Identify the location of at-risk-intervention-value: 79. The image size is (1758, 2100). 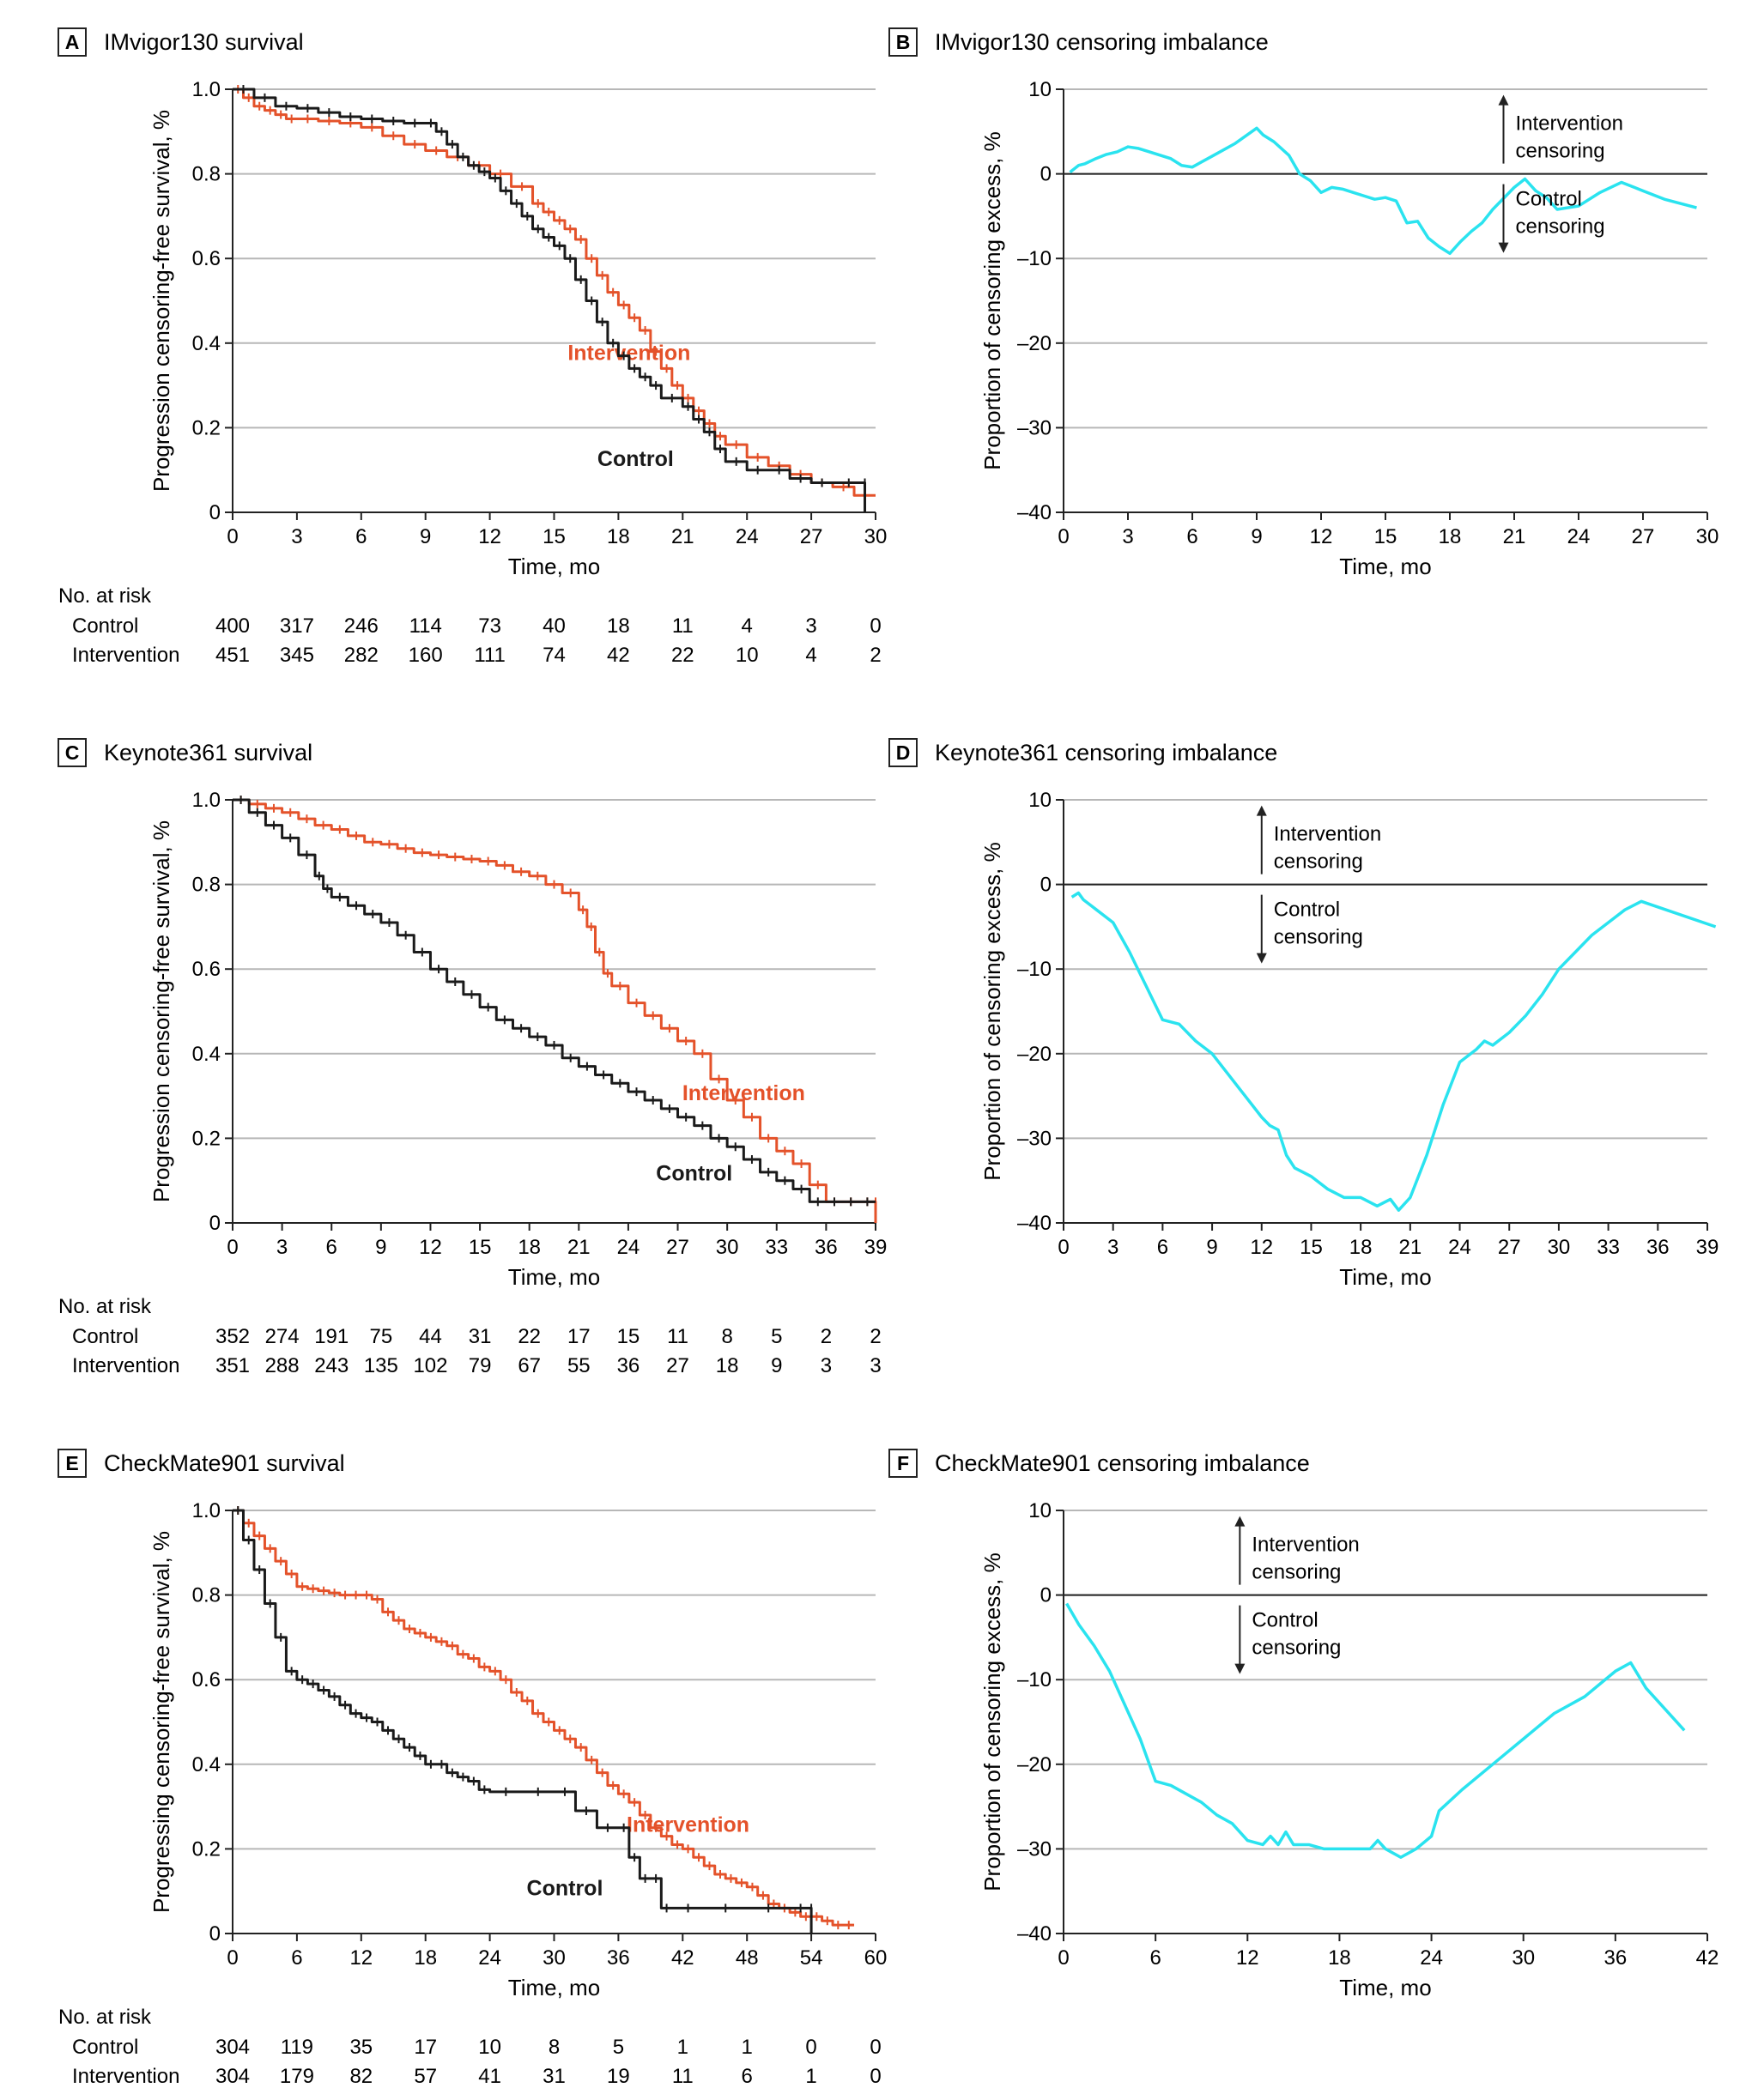
(480, 1365).